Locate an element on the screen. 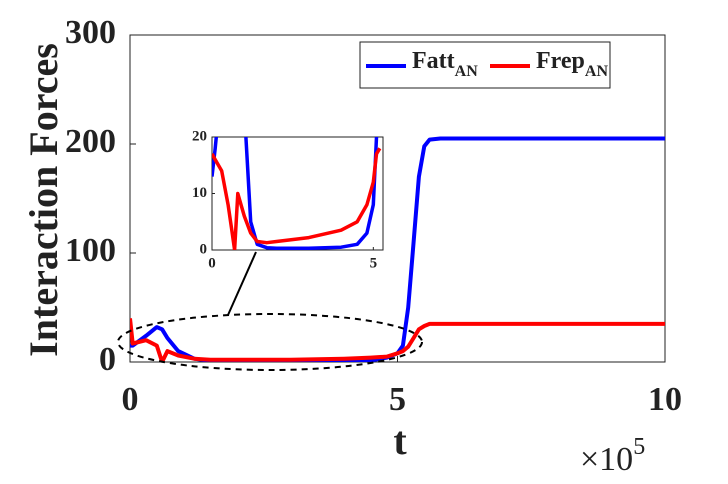 The width and height of the screenshot is (728, 484). zoom-ellipse is located at coordinates (270, 342).